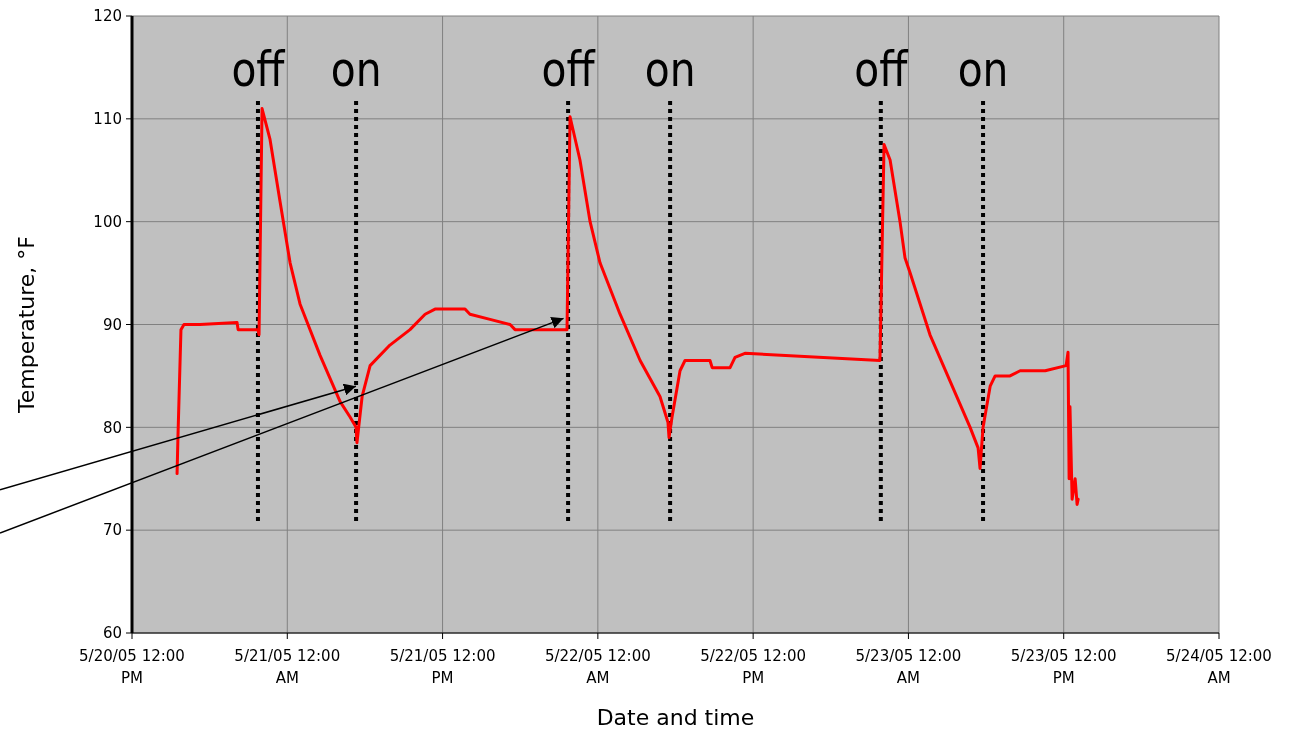 Image resolution: width=1301 pixels, height=737 pixels. What do you see at coordinates (112, 427) in the screenshot?
I see `y-tick-label: 80` at bounding box center [112, 427].